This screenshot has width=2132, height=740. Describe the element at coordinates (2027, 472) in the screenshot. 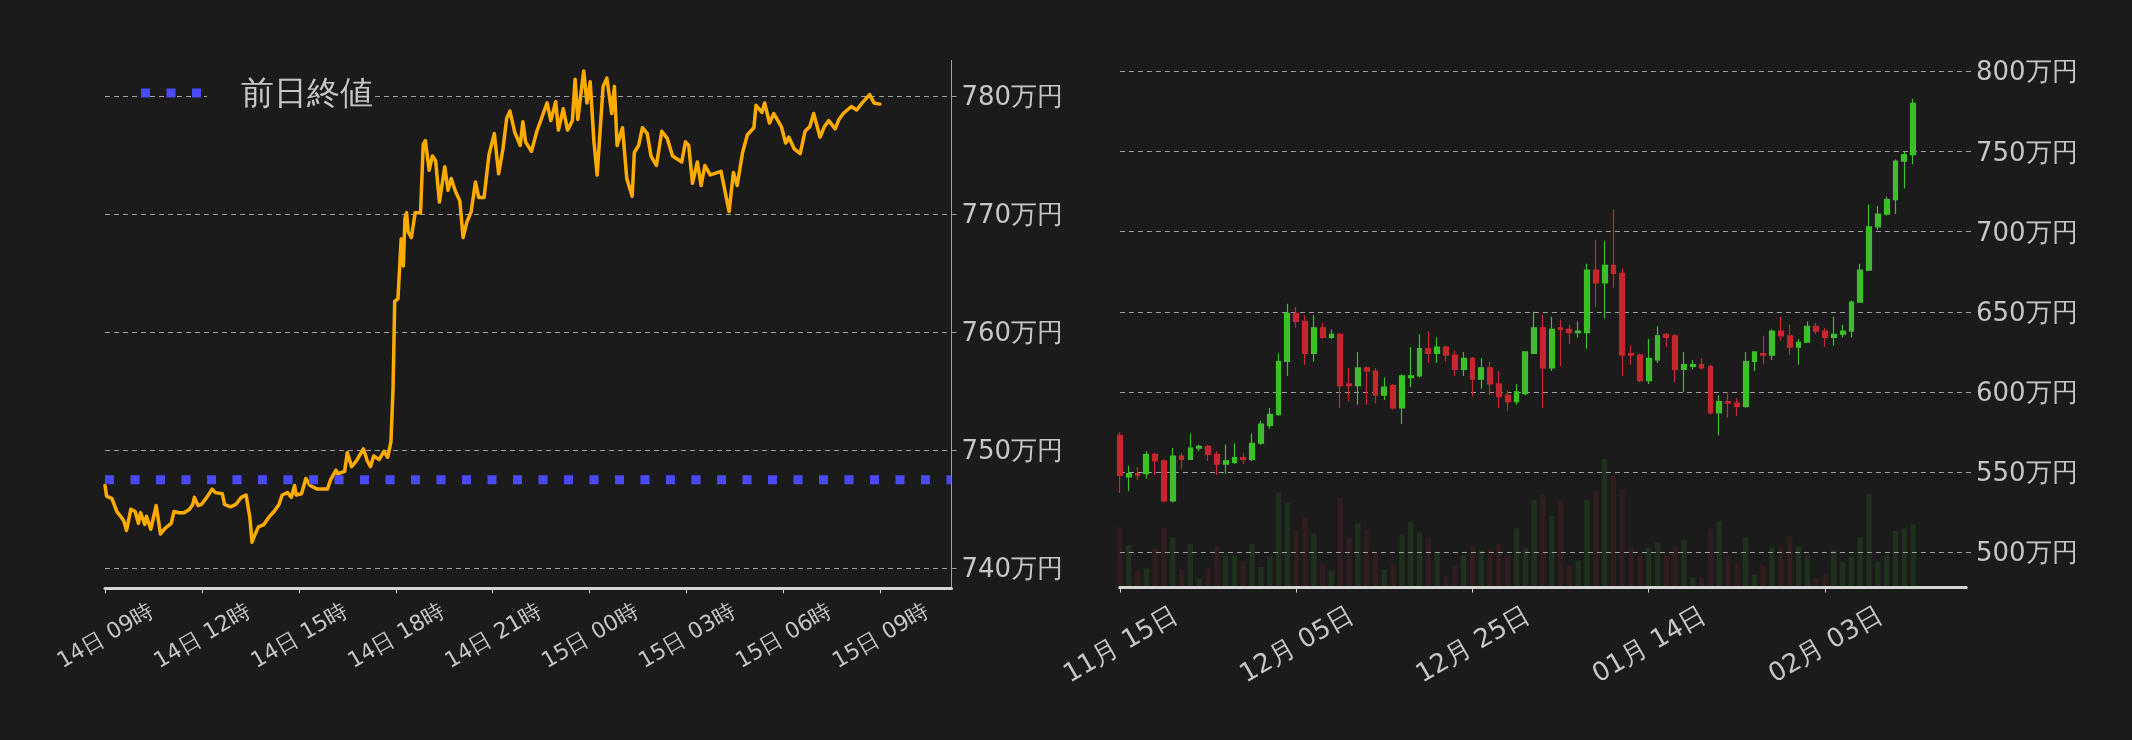

I see `y-tick-label: 550万円` at that location.